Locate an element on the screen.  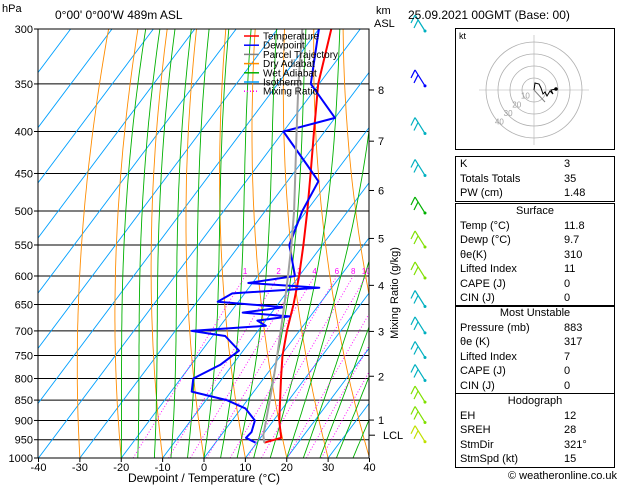
legend-label: Mixing Ratio is located at coordinates (290, 92).